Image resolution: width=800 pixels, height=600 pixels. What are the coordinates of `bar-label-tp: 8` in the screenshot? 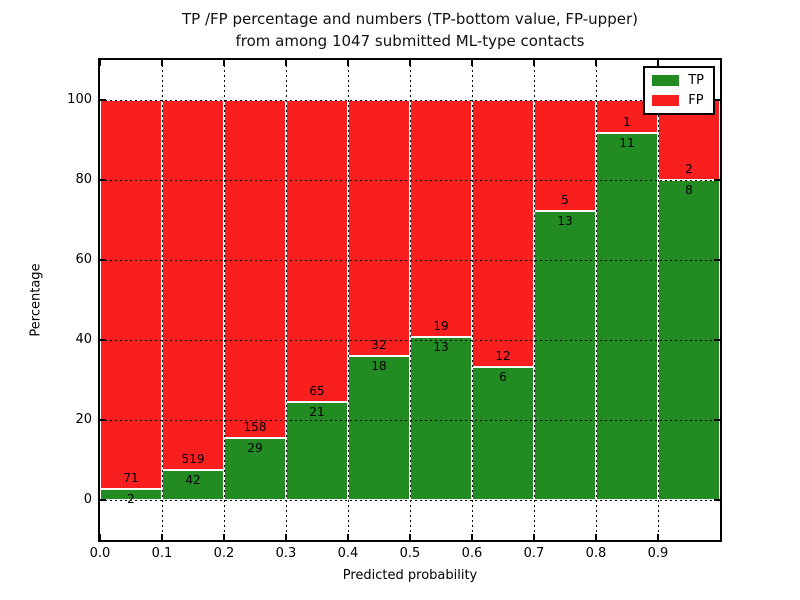 It's located at (689, 190).